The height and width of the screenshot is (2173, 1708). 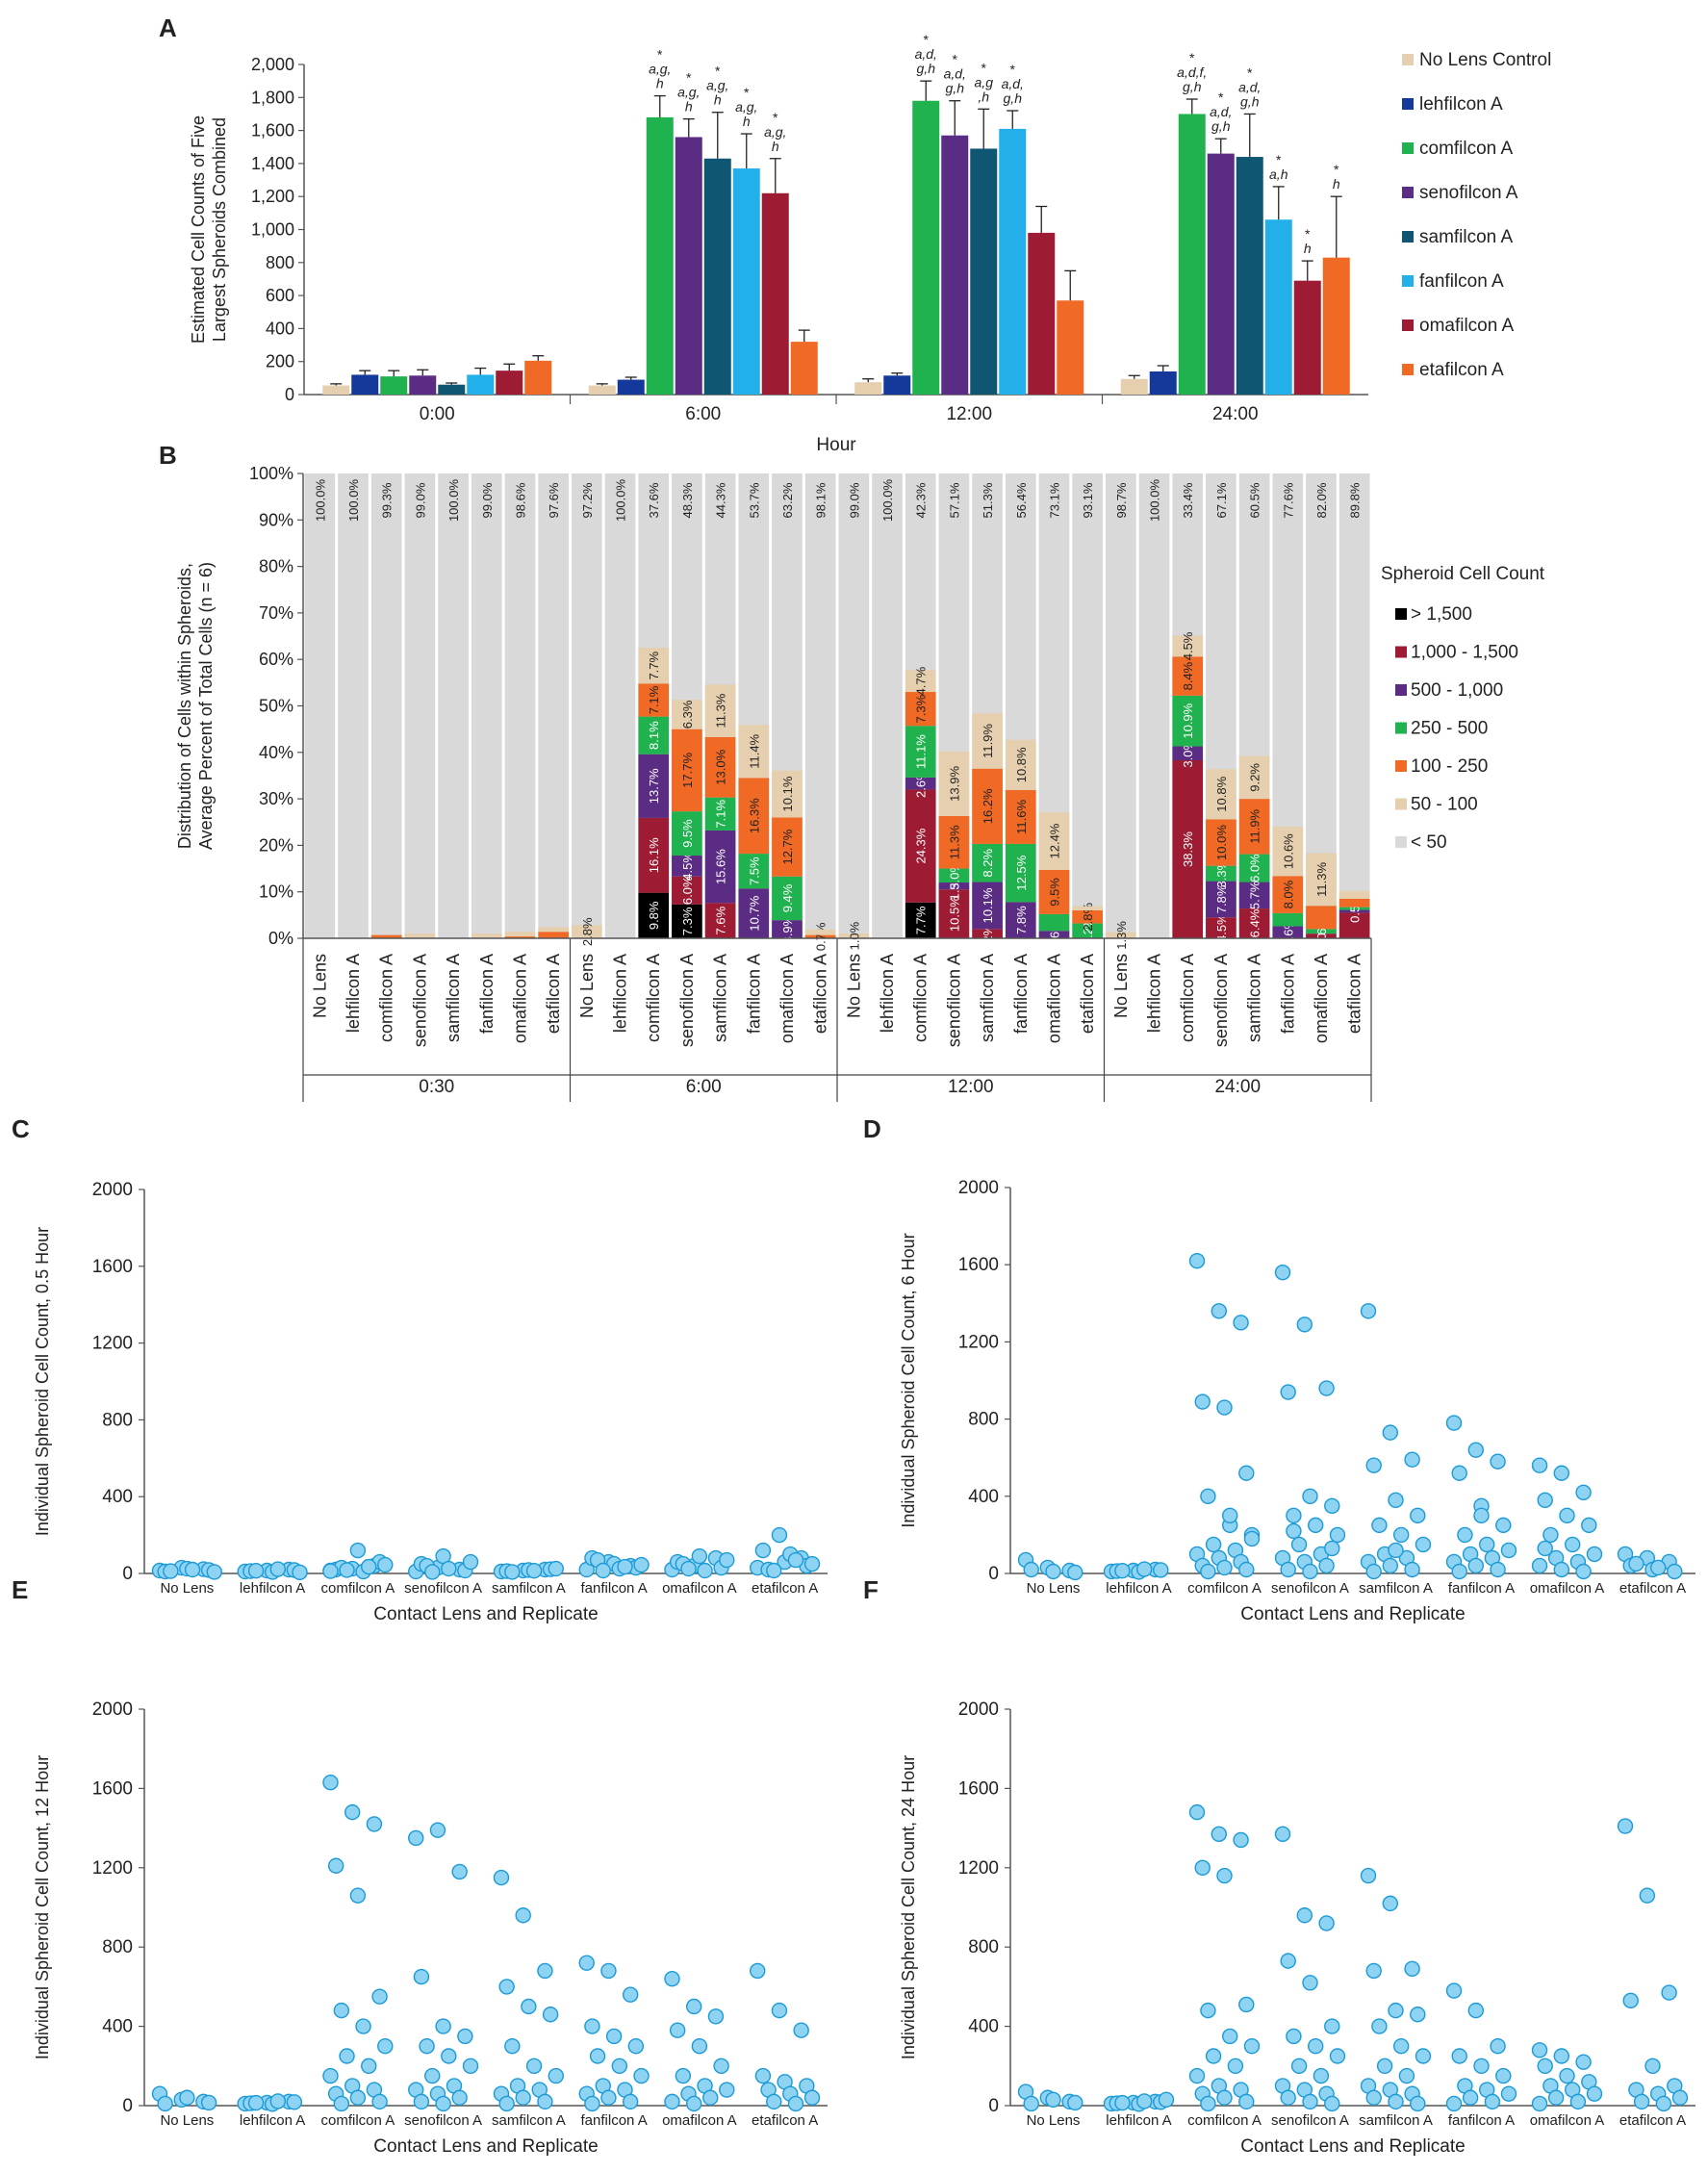 What do you see at coordinates (1408, 148) in the screenshot?
I see `panel-a-legend-swatch` at bounding box center [1408, 148].